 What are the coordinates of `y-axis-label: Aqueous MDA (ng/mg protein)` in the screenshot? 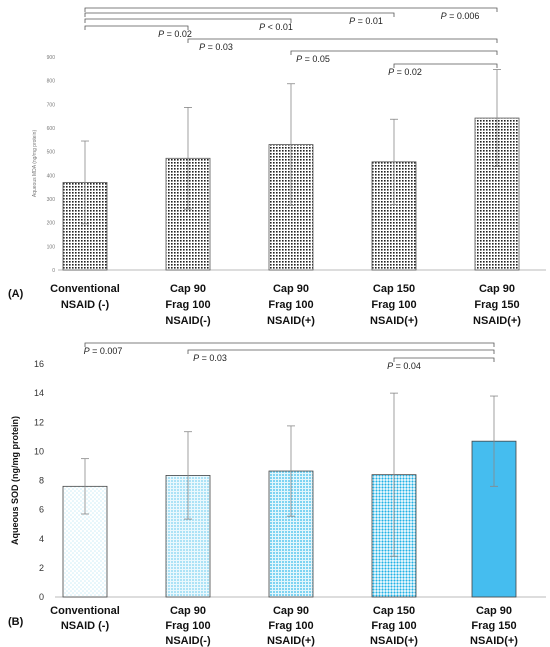 It's located at (35, 164).